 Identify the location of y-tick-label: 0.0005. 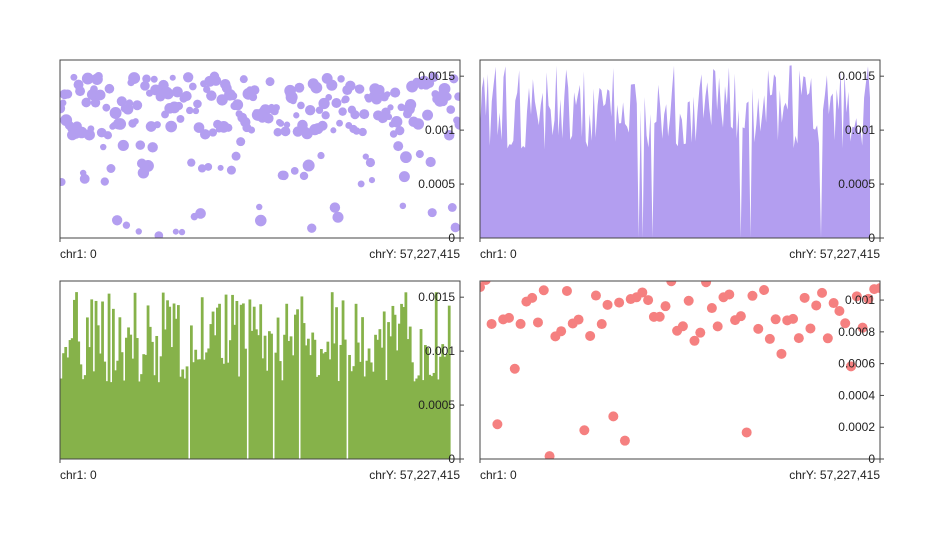
(856, 184).